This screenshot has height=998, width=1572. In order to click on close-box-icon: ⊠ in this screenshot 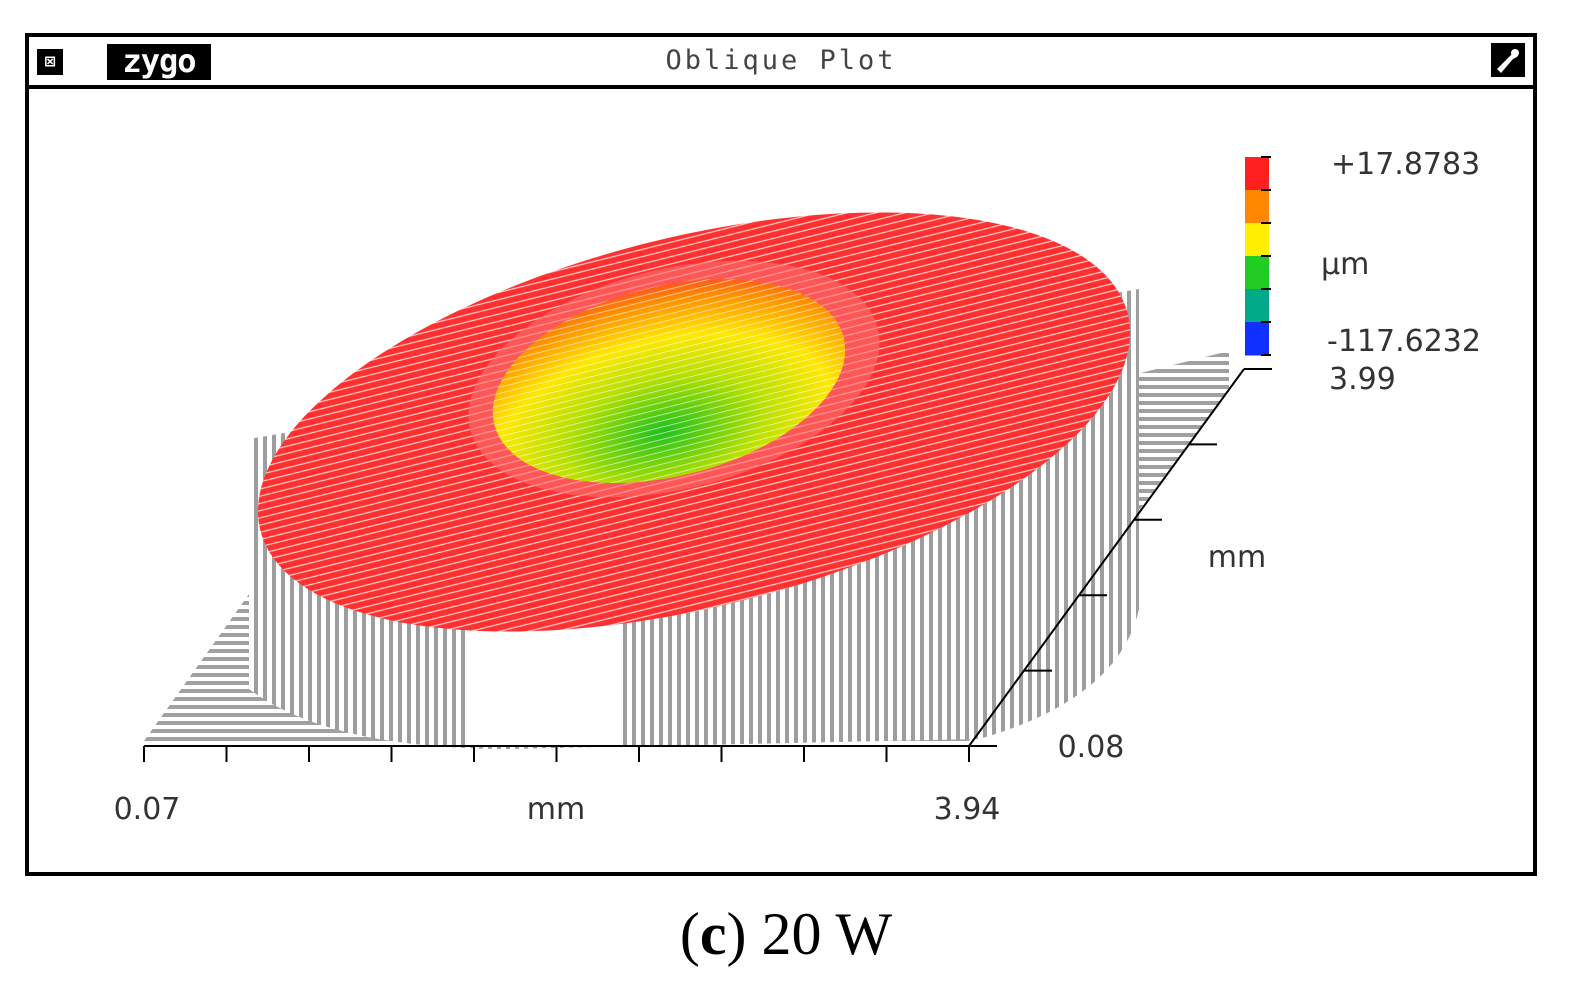, I will do `click(50, 62)`.